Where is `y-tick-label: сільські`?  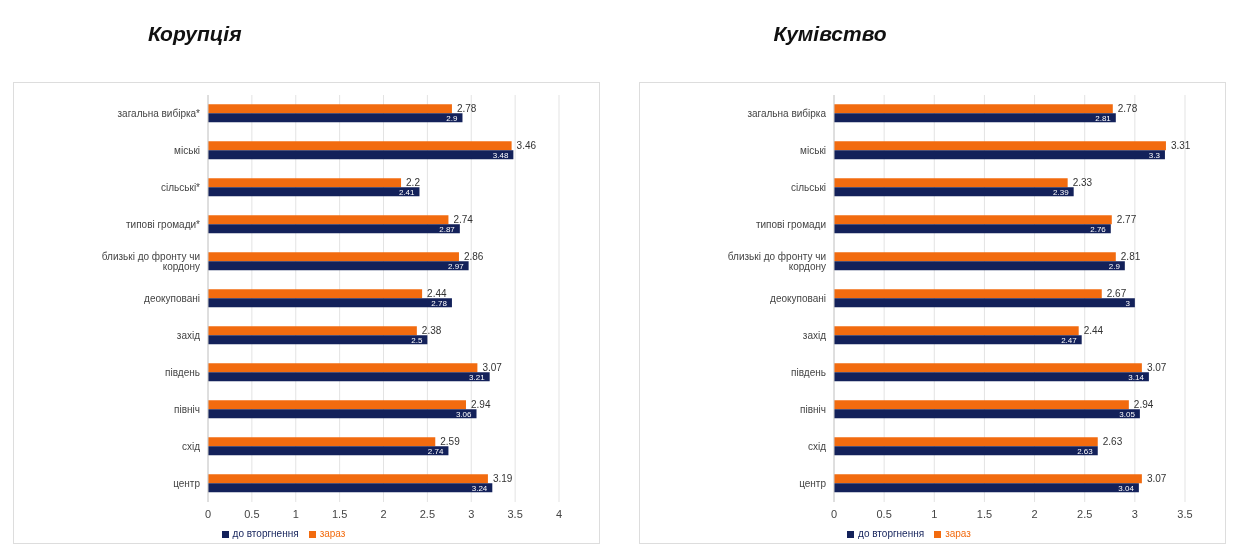 y-tick-label: сільські is located at coordinates (808, 188).